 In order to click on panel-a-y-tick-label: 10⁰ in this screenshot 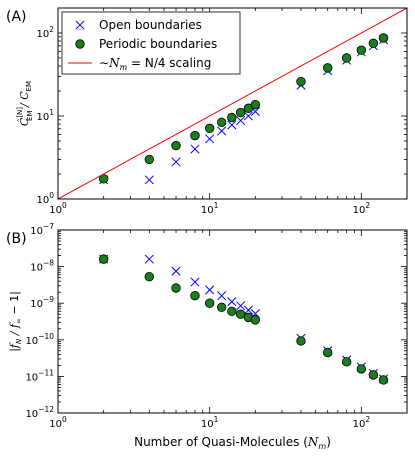, I will do `click(45, 198)`.